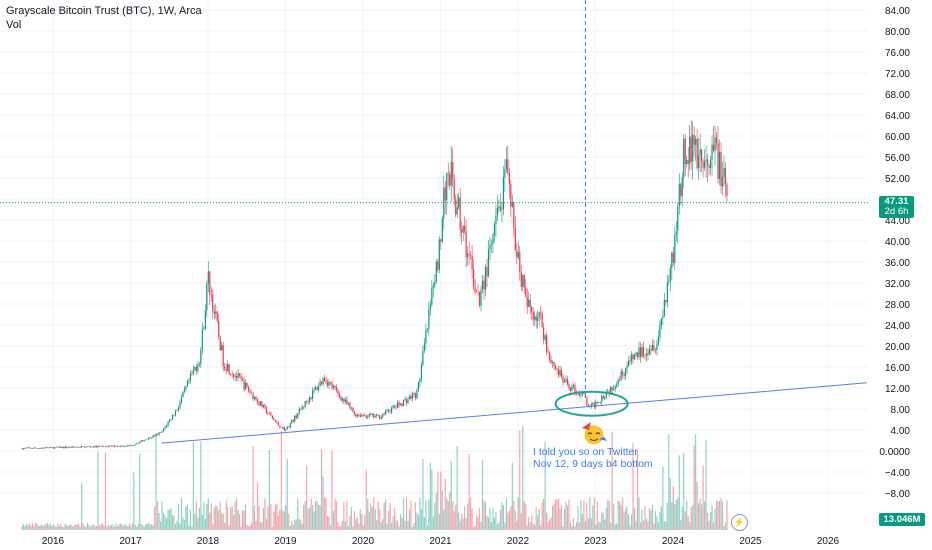 The width and height of the screenshot is (932, 550). I want to click on volume-label: Vol, so click(14, 25).